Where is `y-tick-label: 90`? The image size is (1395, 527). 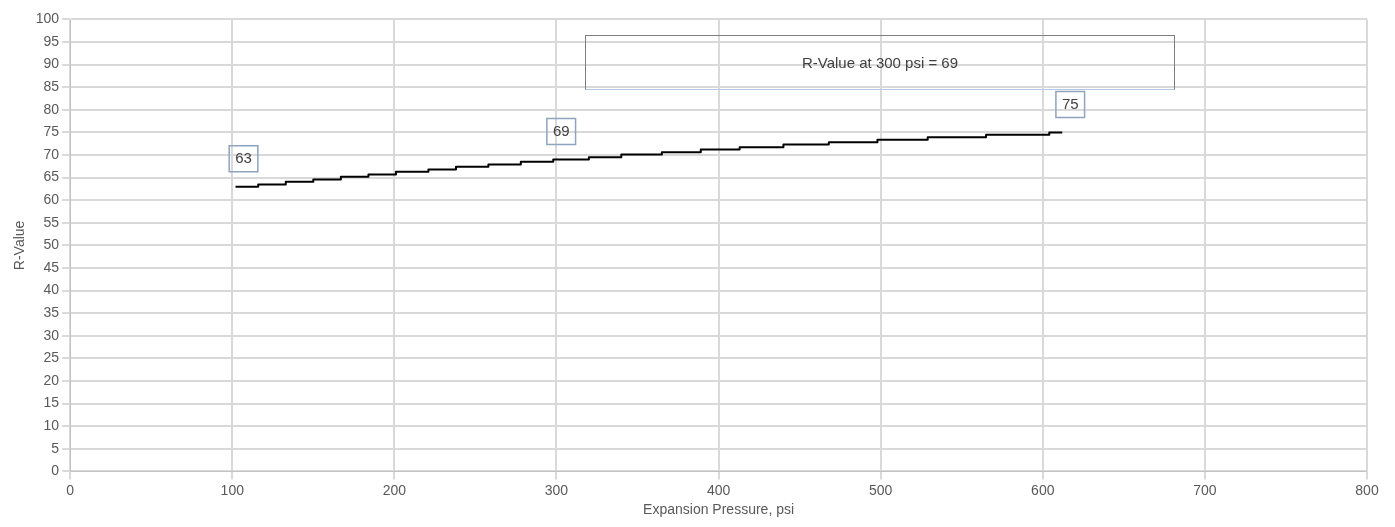
y-tick-label: 90 is located at coordinates (51, 63).